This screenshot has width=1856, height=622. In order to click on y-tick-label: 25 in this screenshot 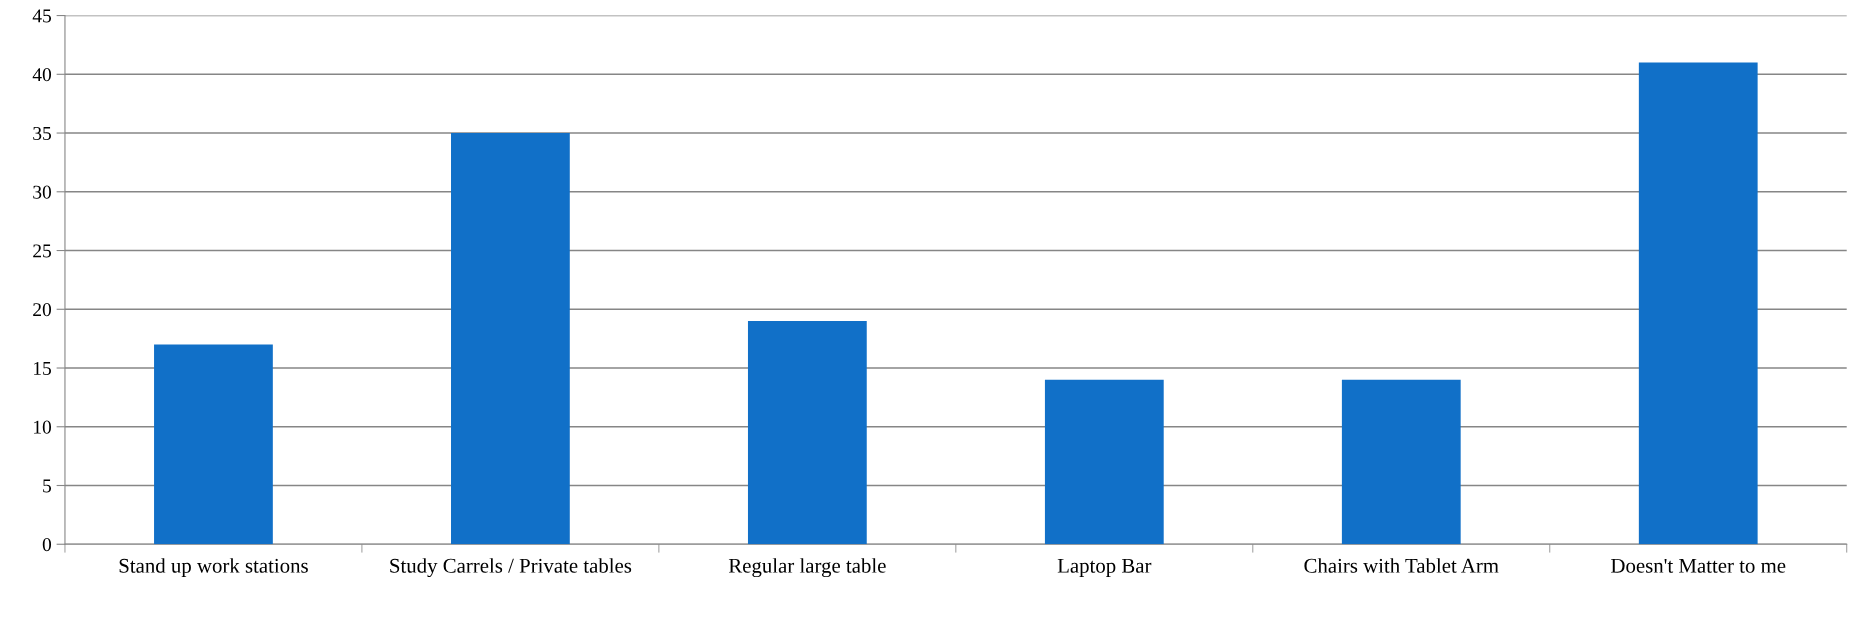, I will do `click(42, 251)`.